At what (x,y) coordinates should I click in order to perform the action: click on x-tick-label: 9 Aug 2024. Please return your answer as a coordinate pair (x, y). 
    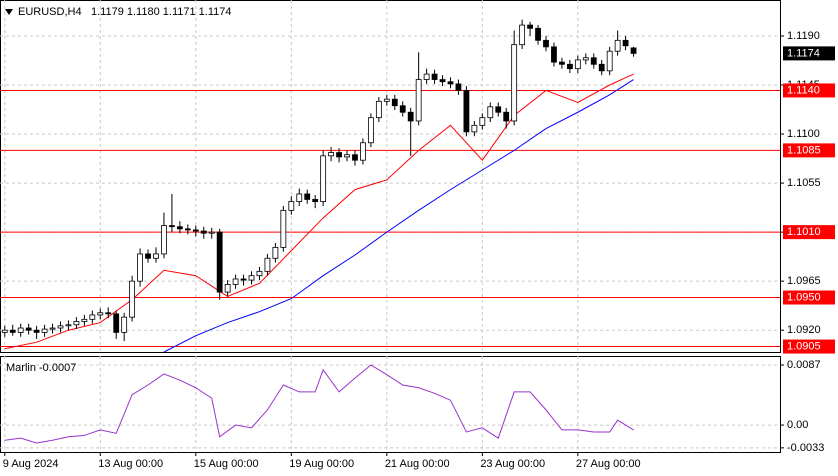
    Looking at the image, I should click on (31, 464).